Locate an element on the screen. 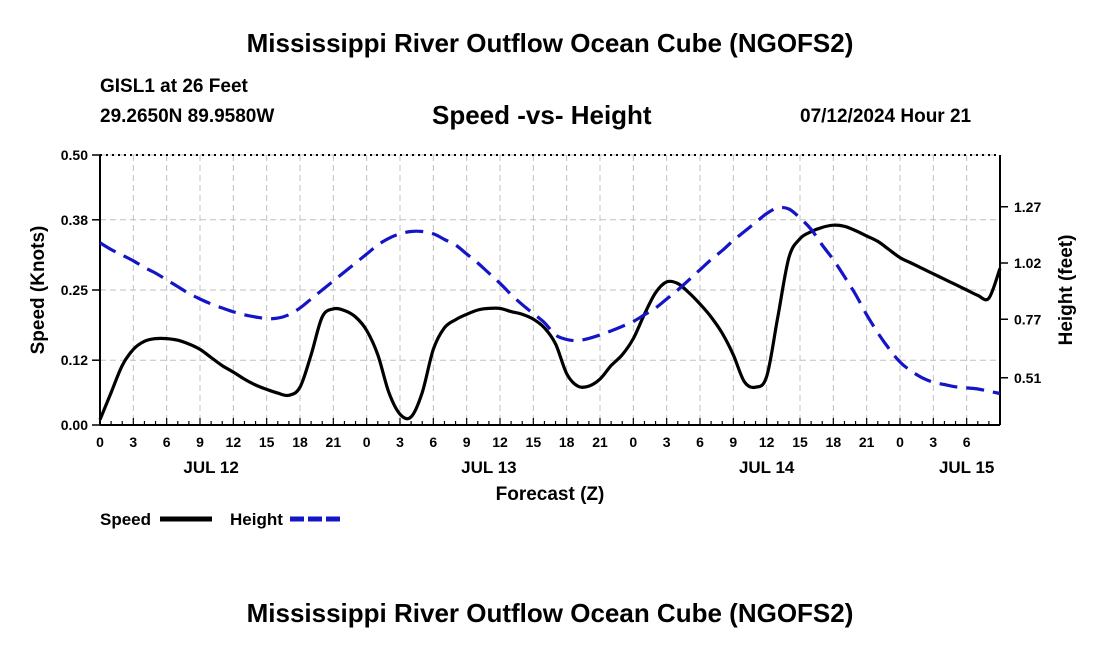 The width and height of the screenshot is (1100, 650). y-right-tick-label: 0.77 is located at coordinates (1027, 319).